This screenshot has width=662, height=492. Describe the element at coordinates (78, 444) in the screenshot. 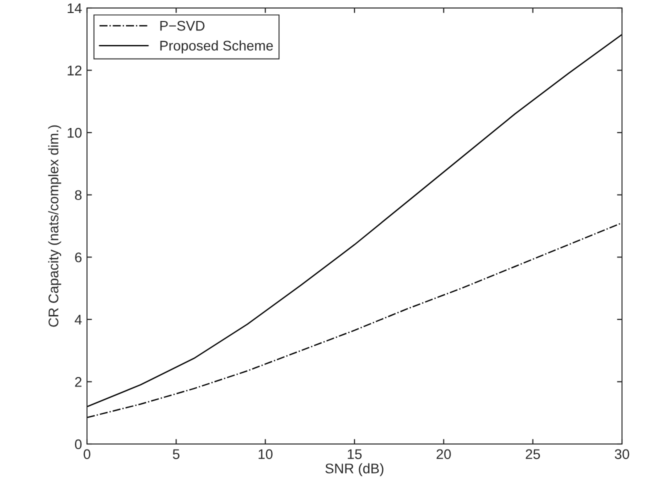

I see `y-tick-label: 0` at that location.